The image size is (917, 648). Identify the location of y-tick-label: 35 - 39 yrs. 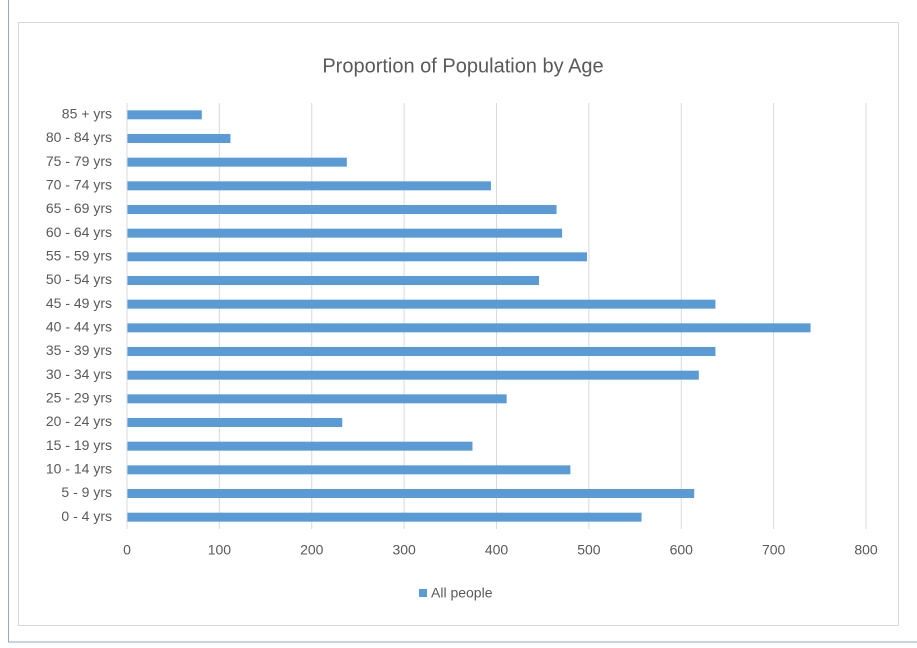
(79, 350).